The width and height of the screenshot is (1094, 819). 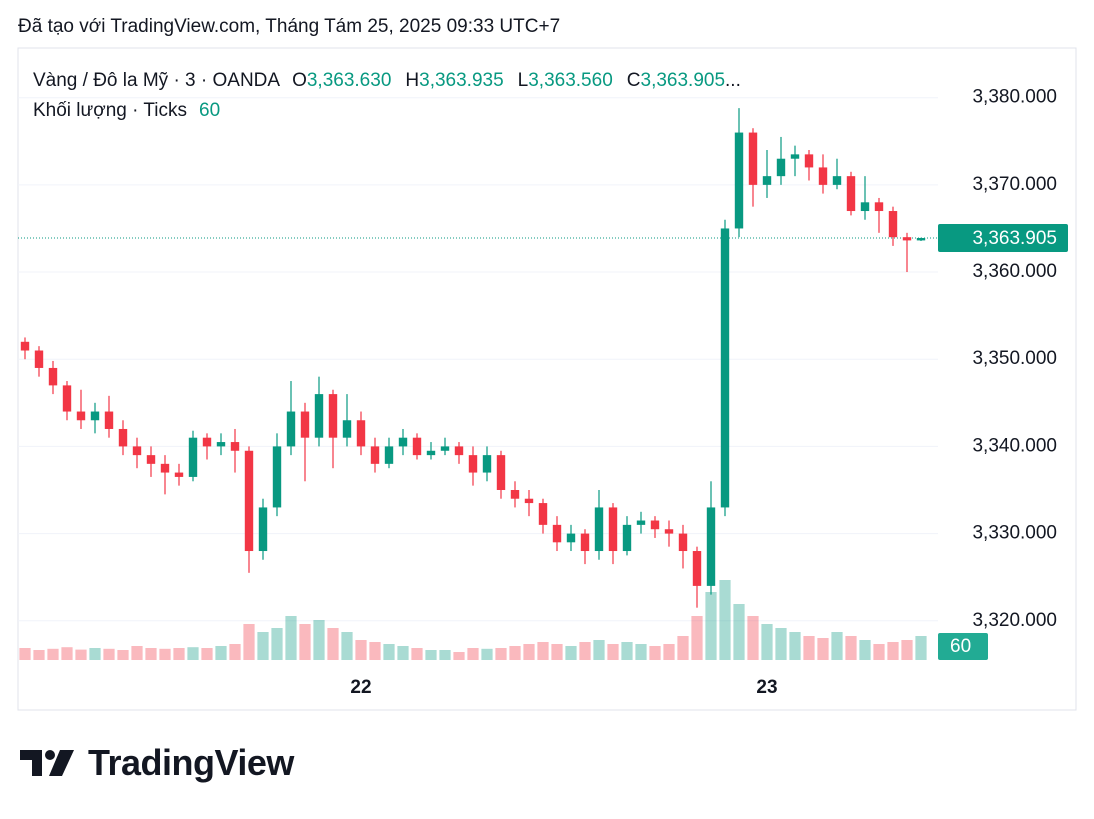 What do you see at coordinates (461, 80) in the screenshot?
I see `ohlc-value: 3,363.935` at bounding box center [461, 80].